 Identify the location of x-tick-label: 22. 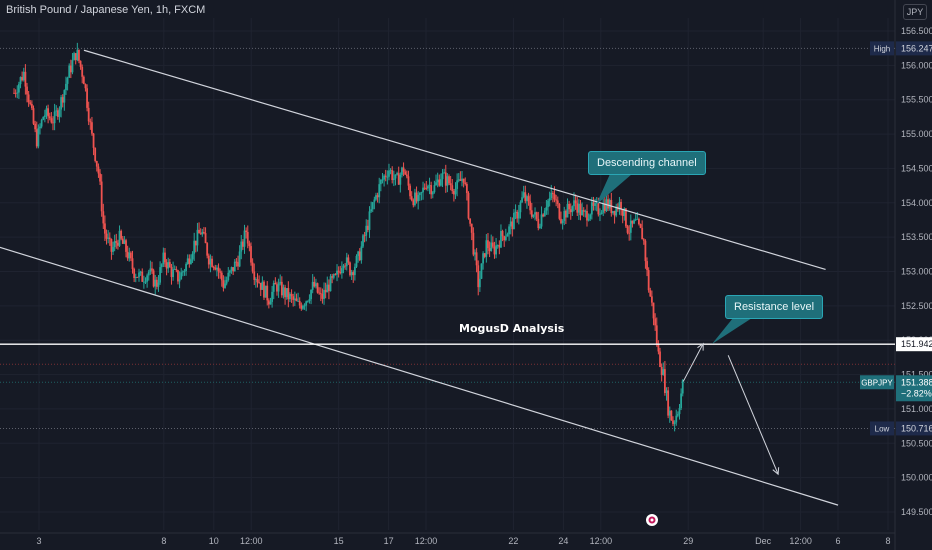
(513, 541).